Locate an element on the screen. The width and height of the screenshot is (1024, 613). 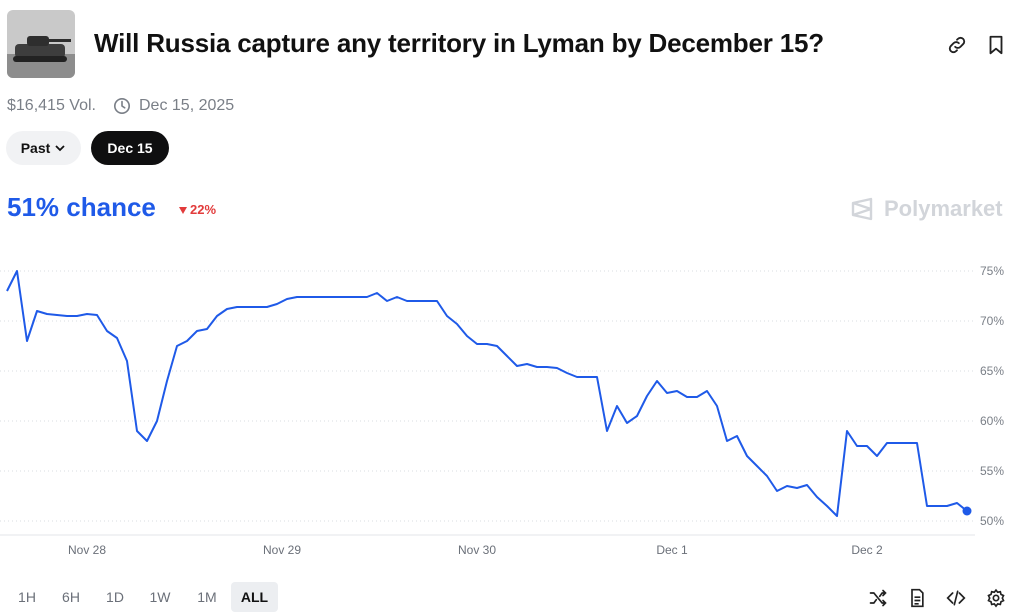
tab-label: Dec 15 is located at coordinates (130, 148).